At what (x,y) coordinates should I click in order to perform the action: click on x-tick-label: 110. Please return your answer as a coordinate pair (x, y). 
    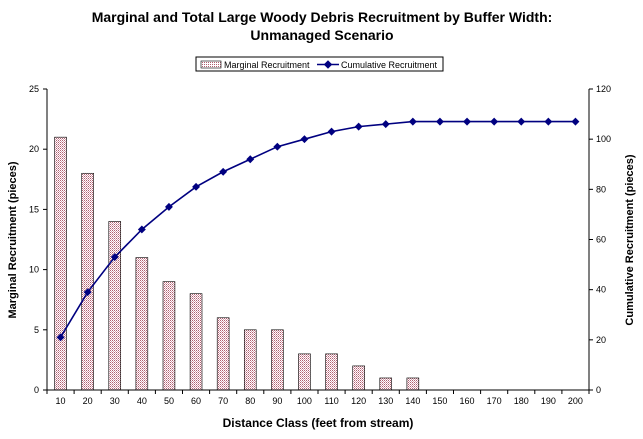
    Looking at the image, I should click on (331, 401).